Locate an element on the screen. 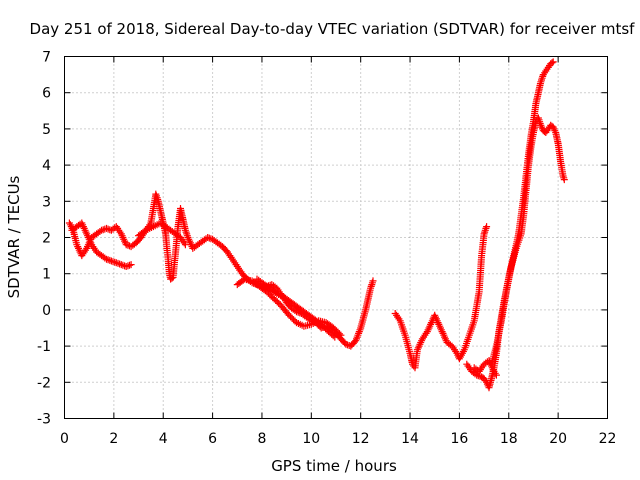 The width and height of the screenshot is (640, 480). x-tick-label: 16 is located at coordinates (459, 439).